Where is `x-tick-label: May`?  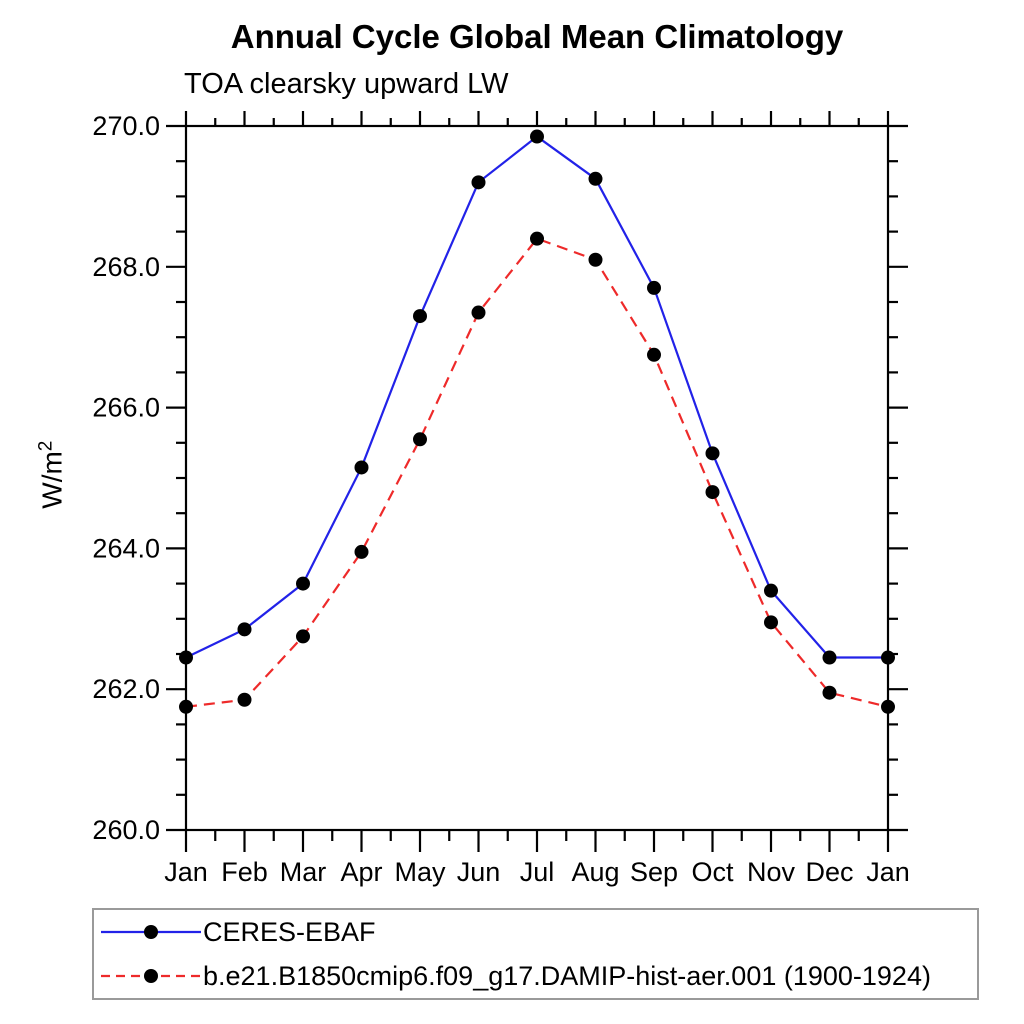
x-tick-label: May is located at coordinates (420, 872).